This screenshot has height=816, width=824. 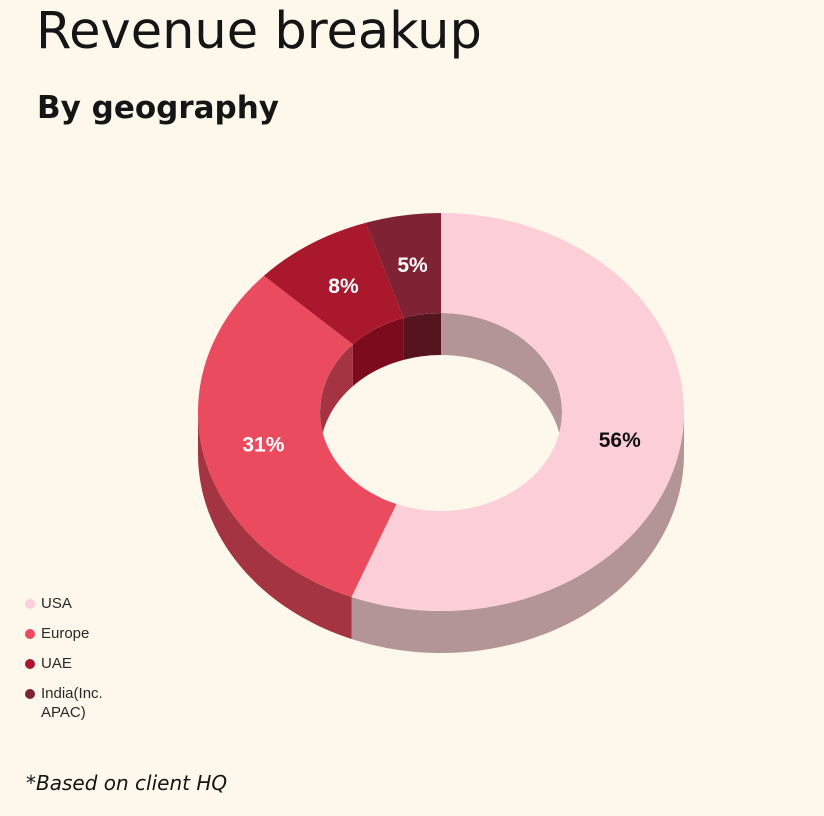 I want to click on legend-label: UAE, so click(x=56, y=663).